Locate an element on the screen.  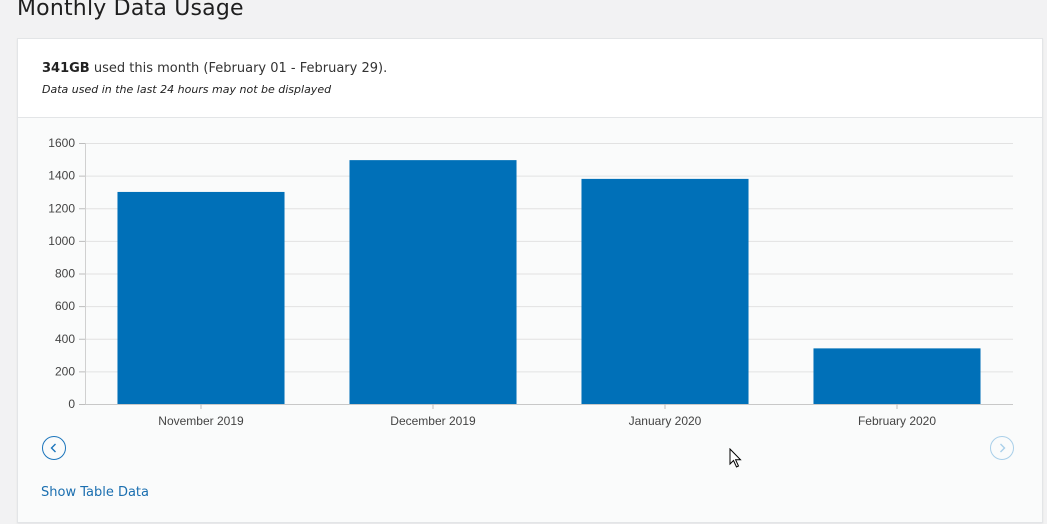
y-tick-label: 1200 is located at coordinates (61, 208).